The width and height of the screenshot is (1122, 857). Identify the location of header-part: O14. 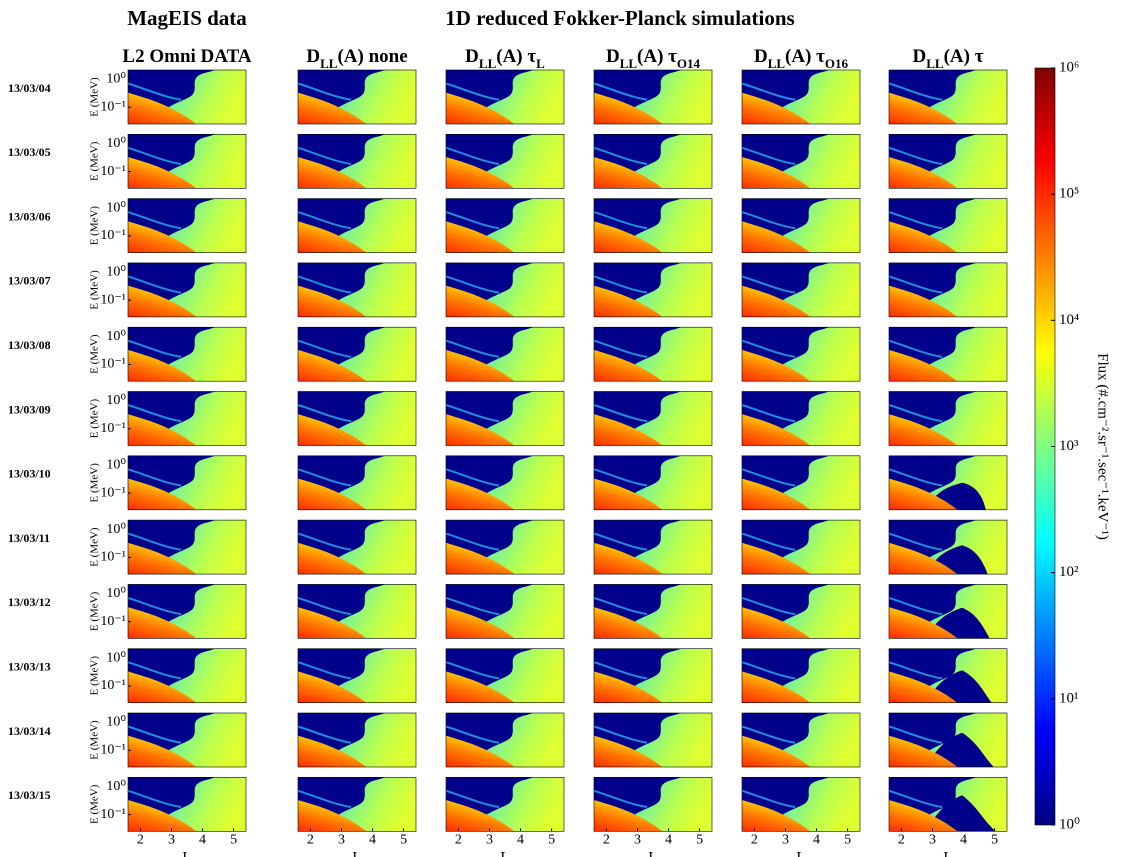
(689, 63).